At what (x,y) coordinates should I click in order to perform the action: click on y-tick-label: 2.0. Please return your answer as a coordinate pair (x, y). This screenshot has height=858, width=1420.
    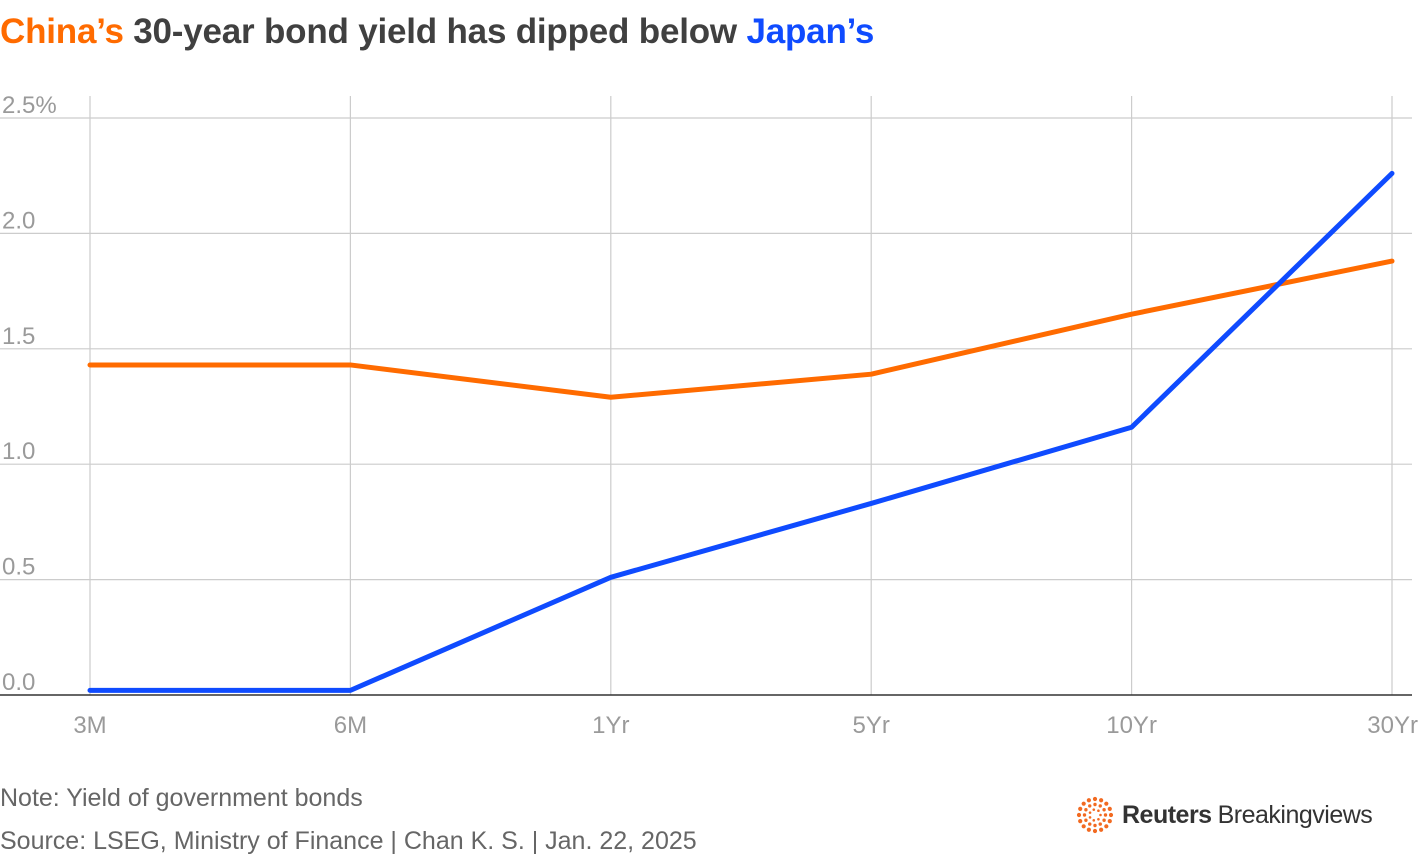
    Looking at the image, I should click on (18, 220).